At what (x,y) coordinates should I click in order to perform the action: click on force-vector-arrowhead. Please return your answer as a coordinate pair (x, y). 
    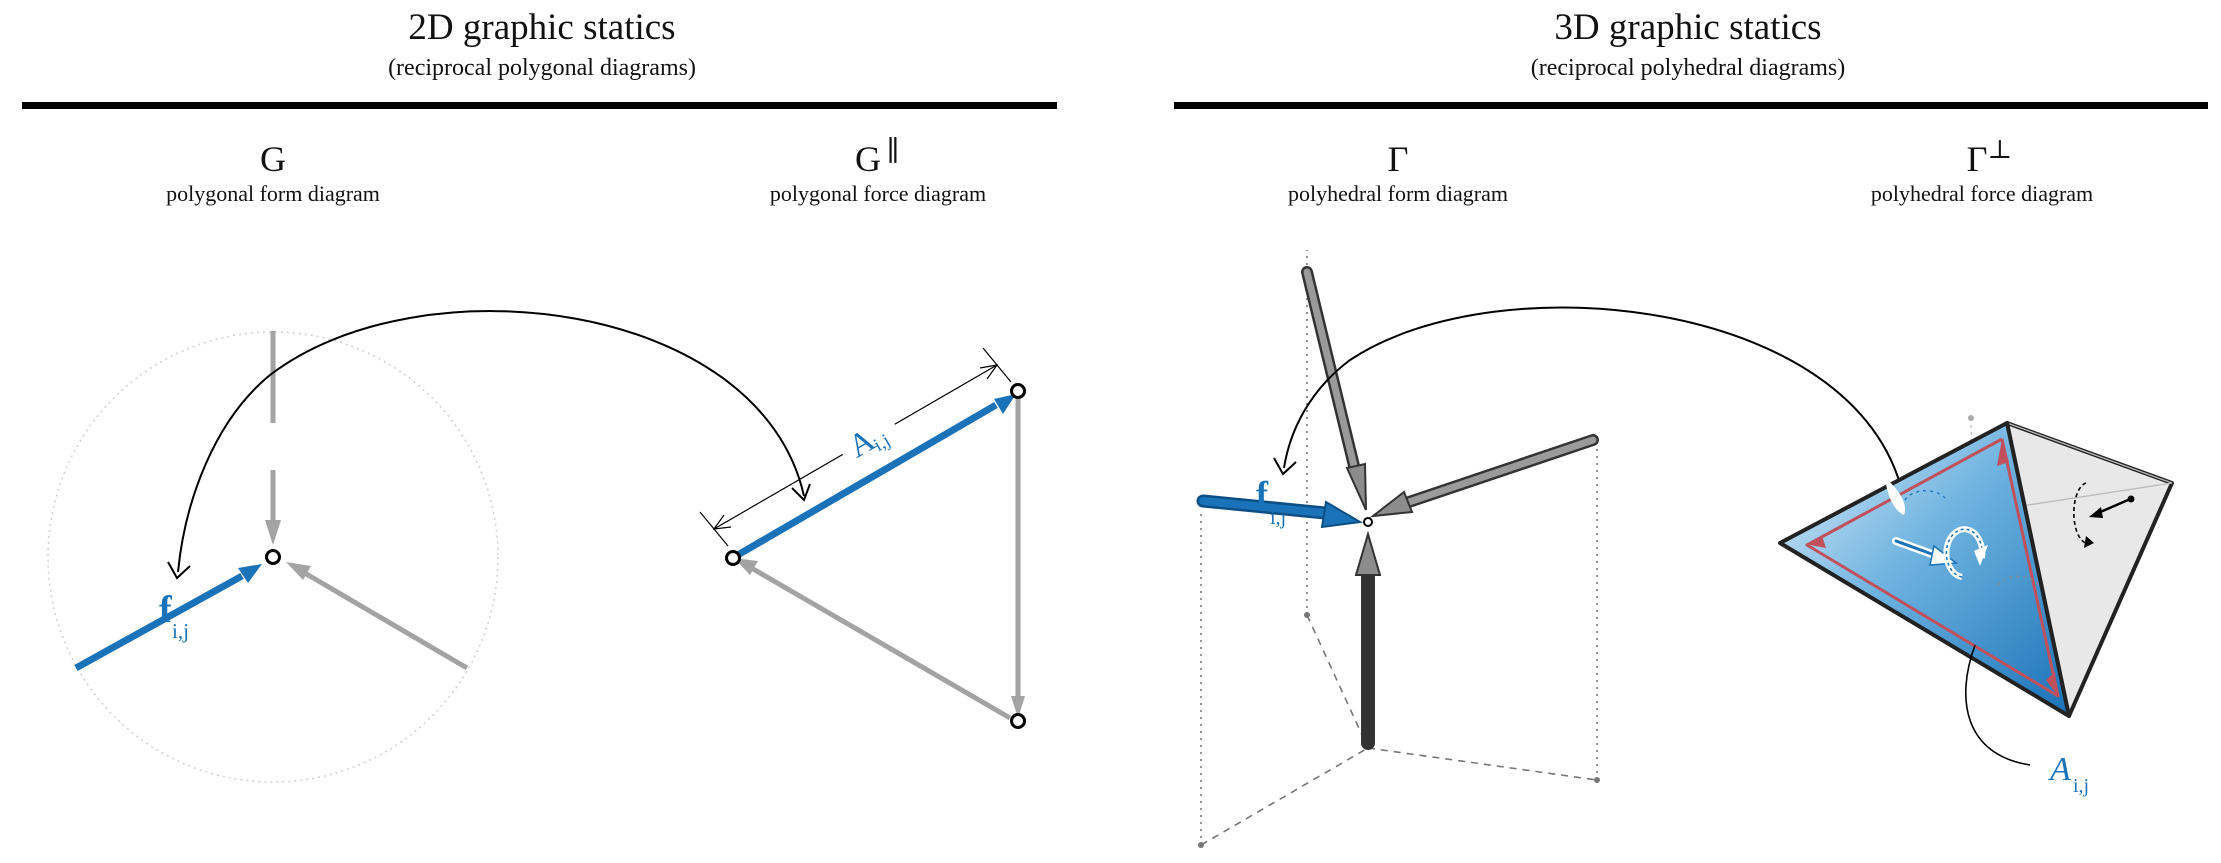
    Looking at the image, I should click on (250, 573).